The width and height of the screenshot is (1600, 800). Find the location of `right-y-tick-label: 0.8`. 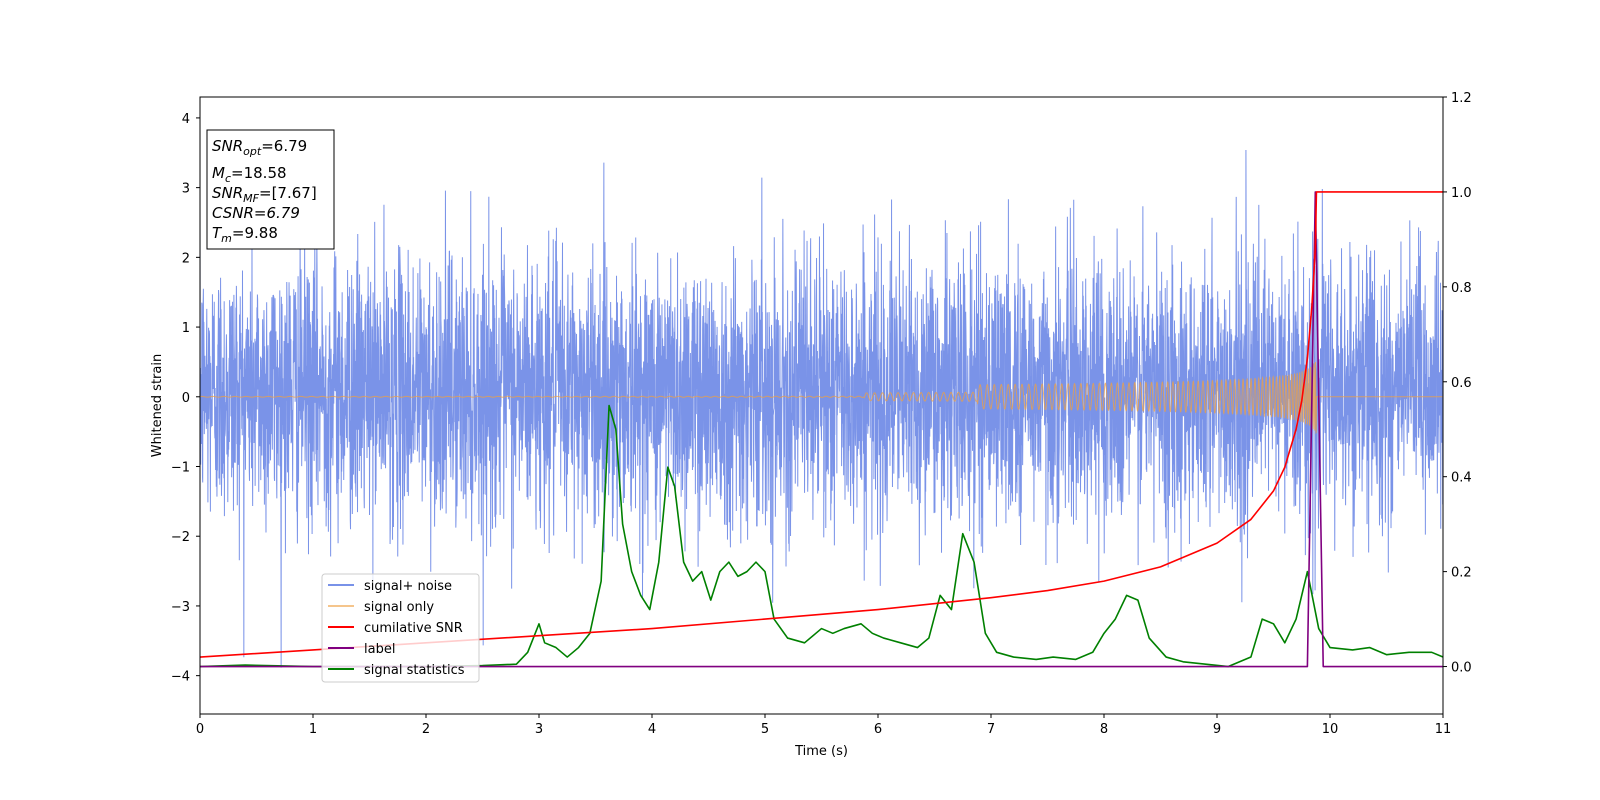

right-y-tick-label: 0.8 is located at coordinates (1461, 288).